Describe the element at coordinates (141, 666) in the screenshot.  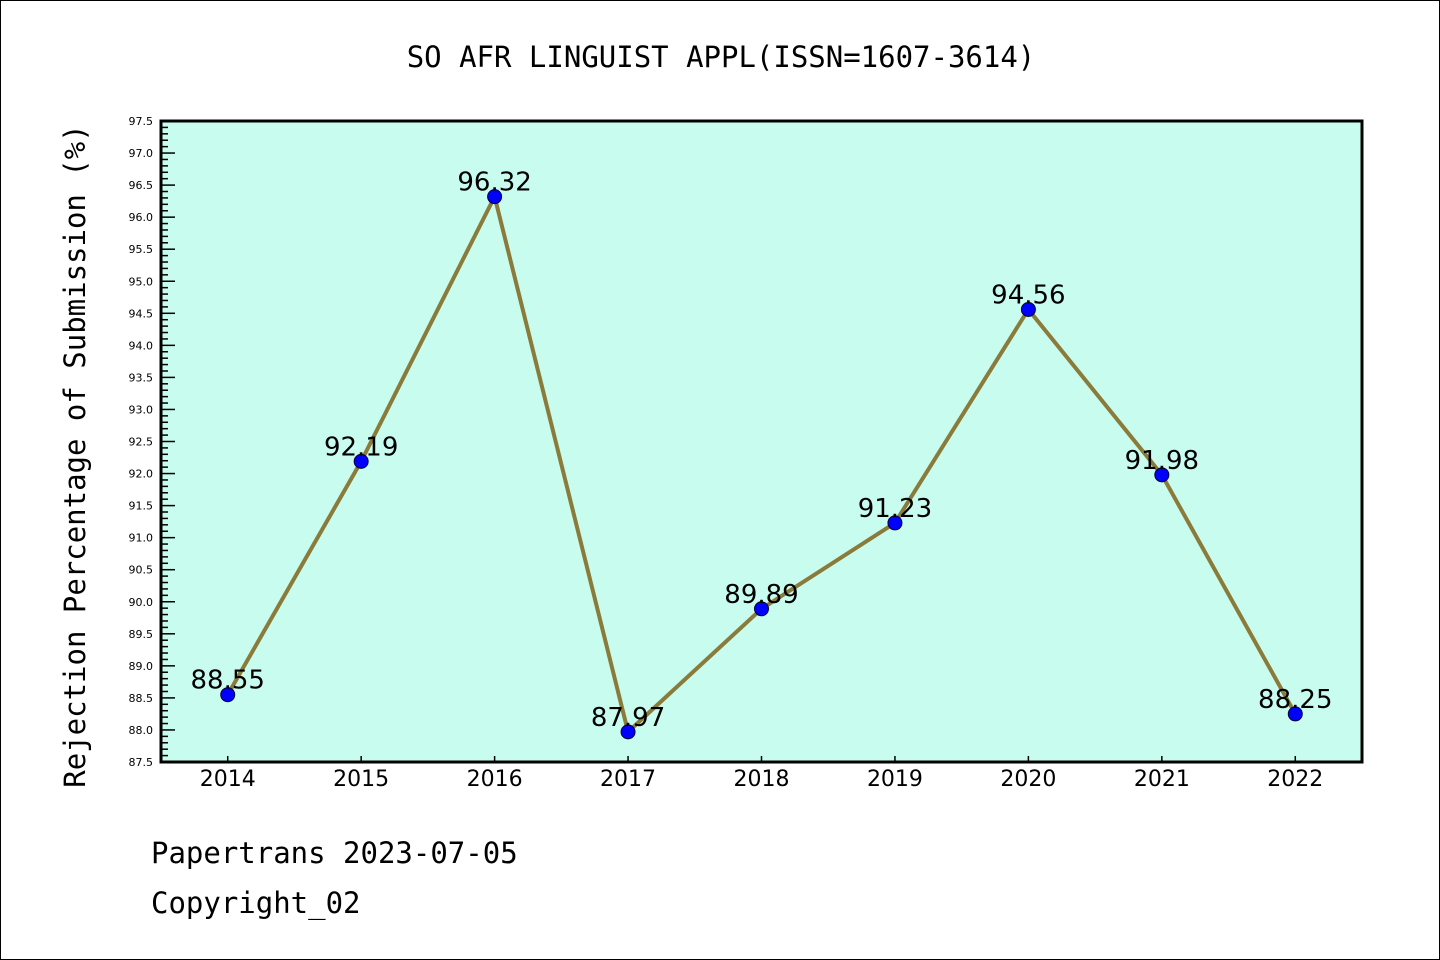
I see `y-tick-label: 89.0` at that location.